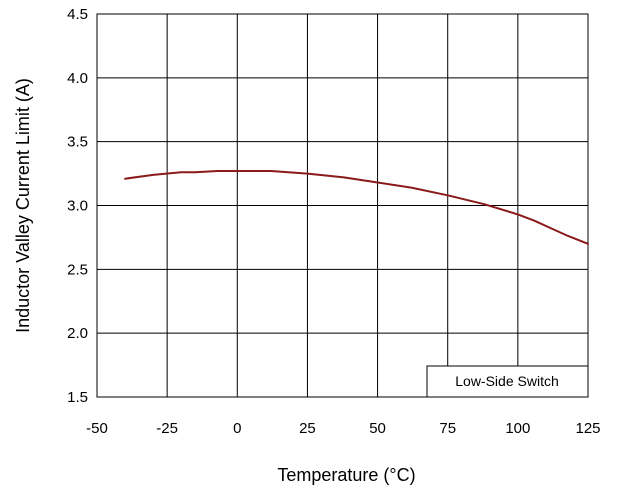  Describe the element at coordinates (77, 397) in the screenshot. I see `y-tick-label: 1.5` at that location.